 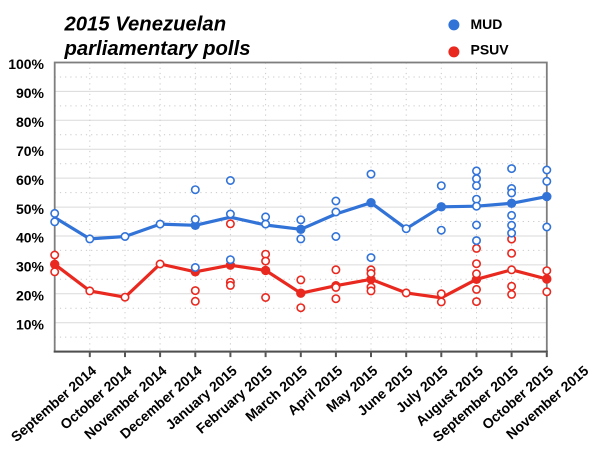 I want to click on svg-text: PSUV, so click(x=490, y=49).